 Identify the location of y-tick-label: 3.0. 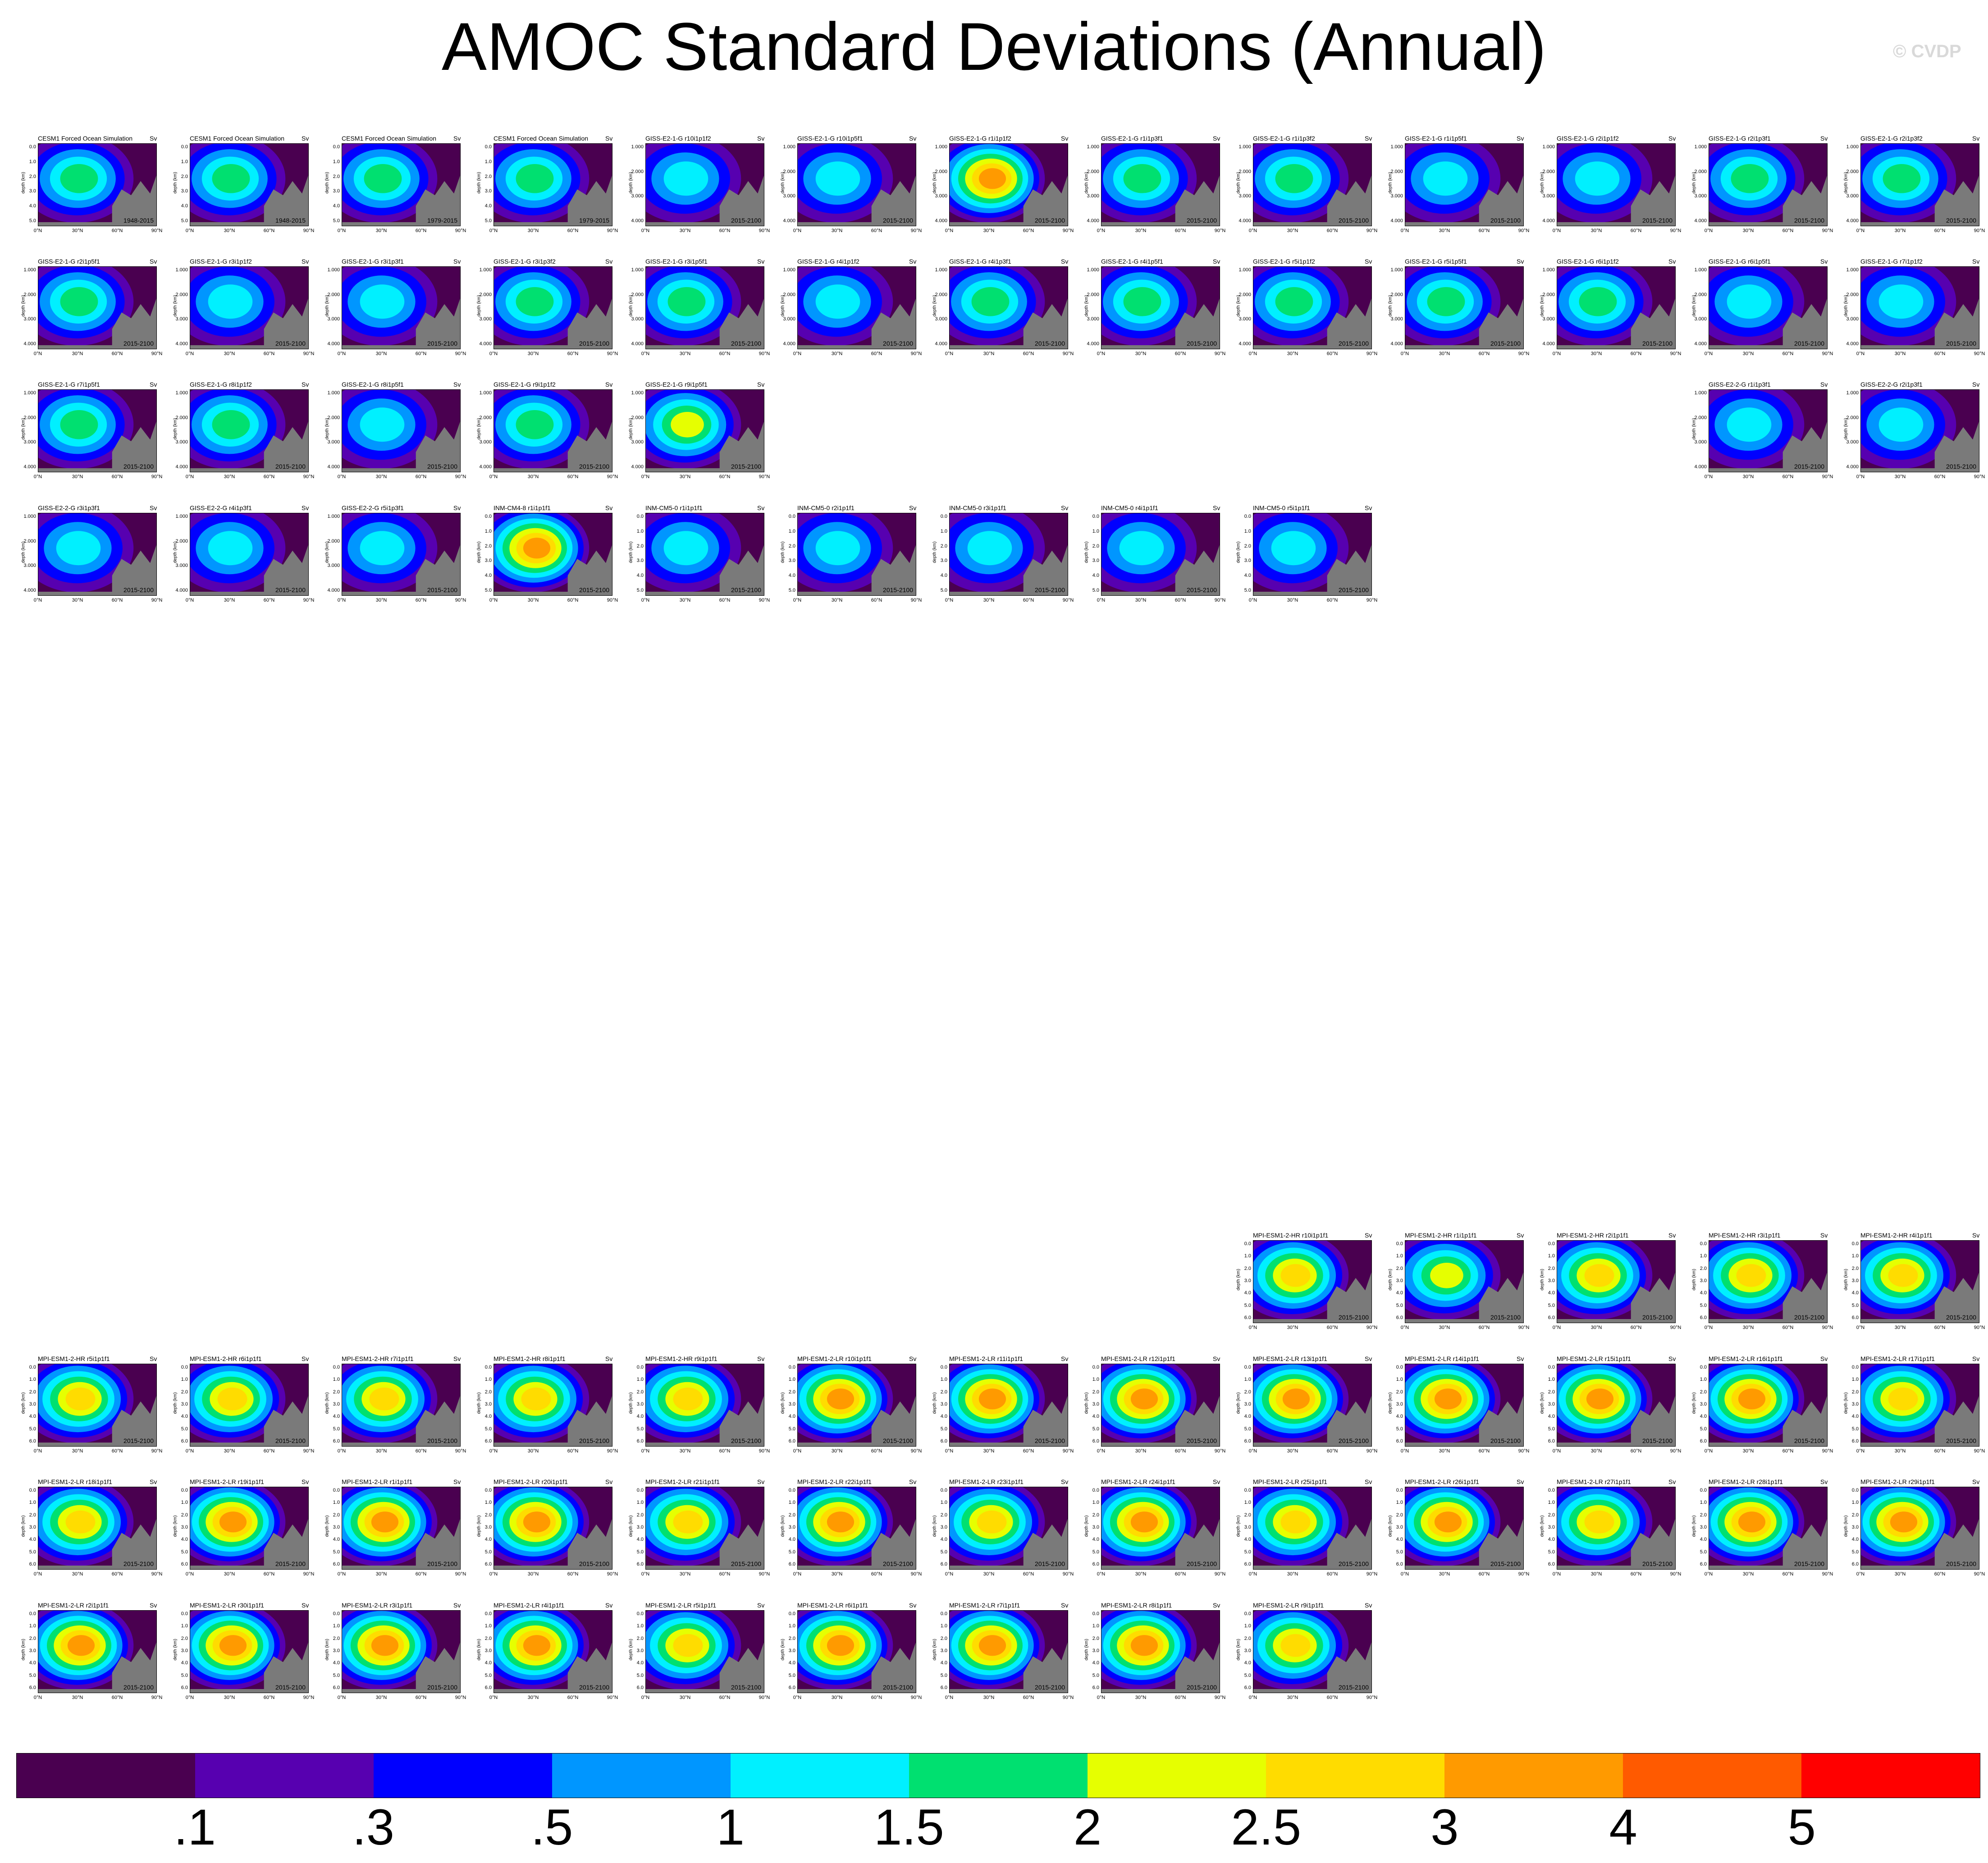
(1855, 1405).